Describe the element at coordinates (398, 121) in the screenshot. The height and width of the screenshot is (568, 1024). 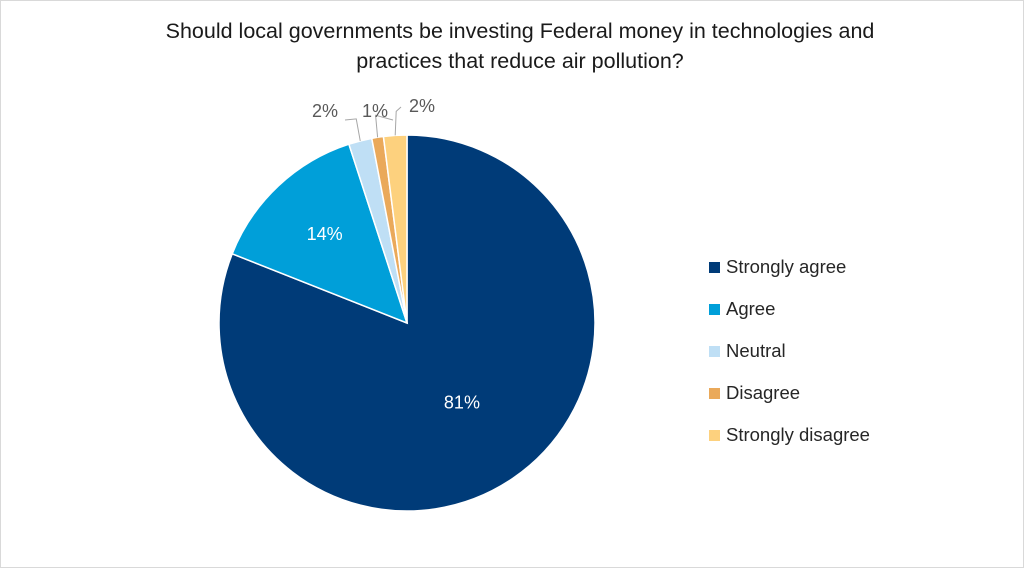
I see `leader-line-strongly-disagree` at that location.